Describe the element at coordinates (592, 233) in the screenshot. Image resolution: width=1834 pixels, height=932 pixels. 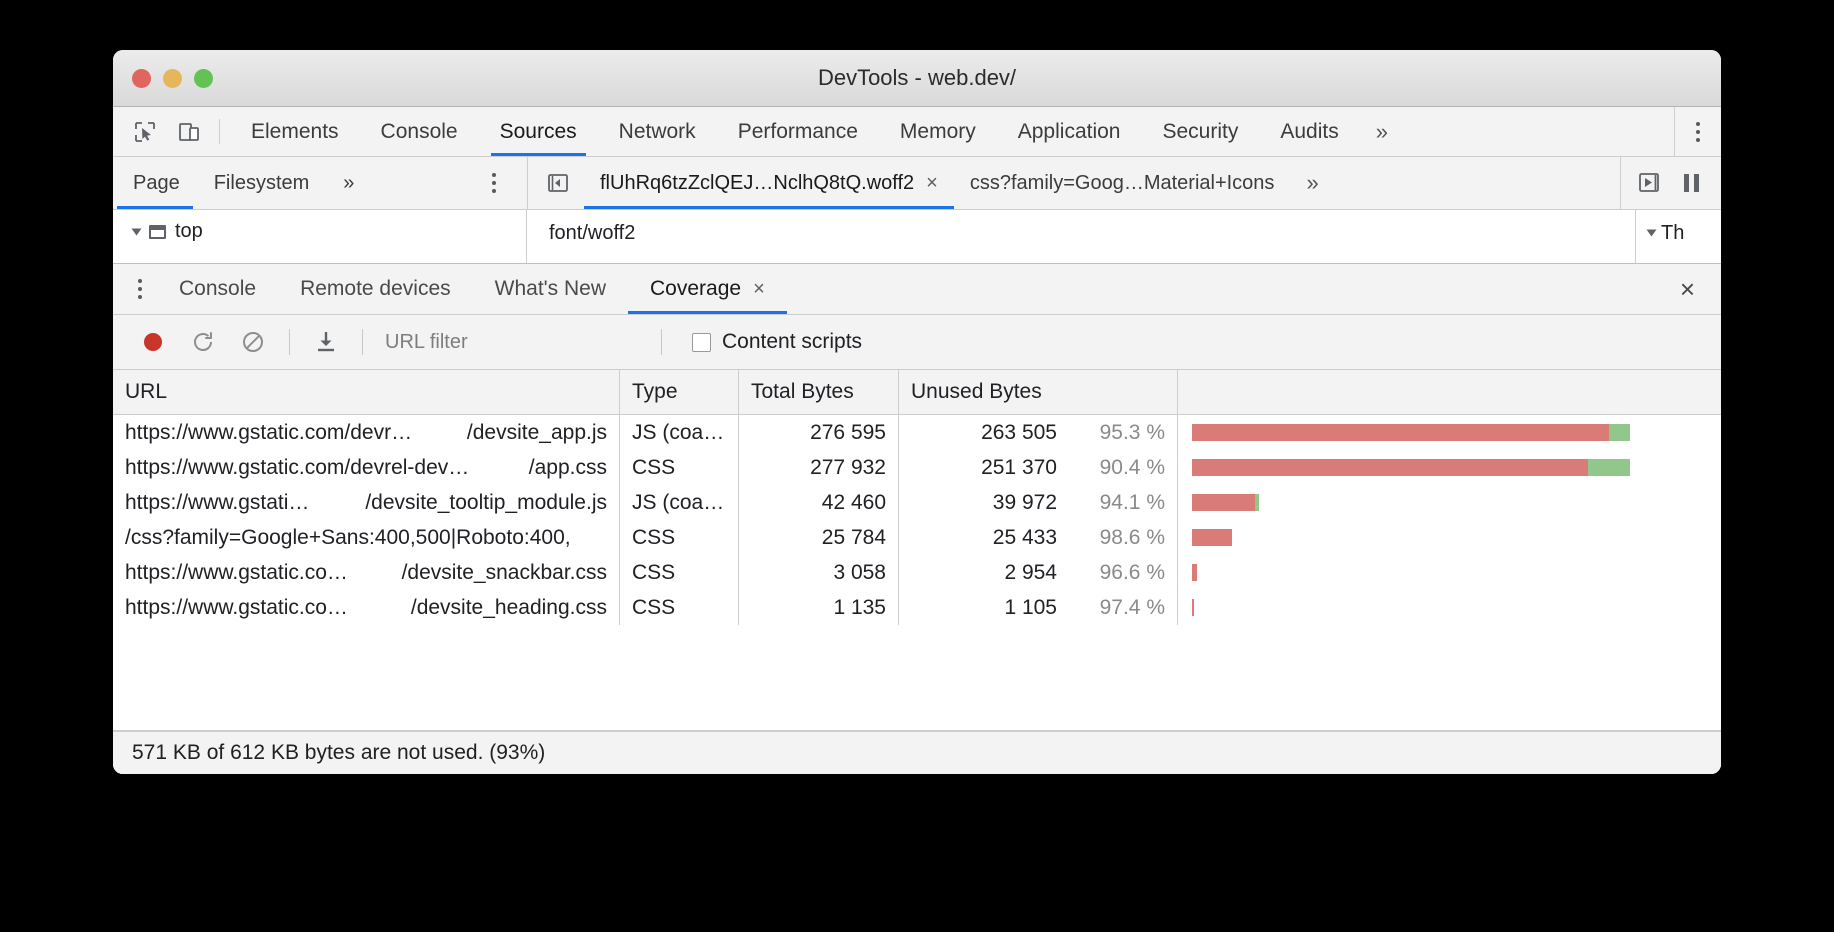
I see `editor-mime-type: font/woff2` at that location.